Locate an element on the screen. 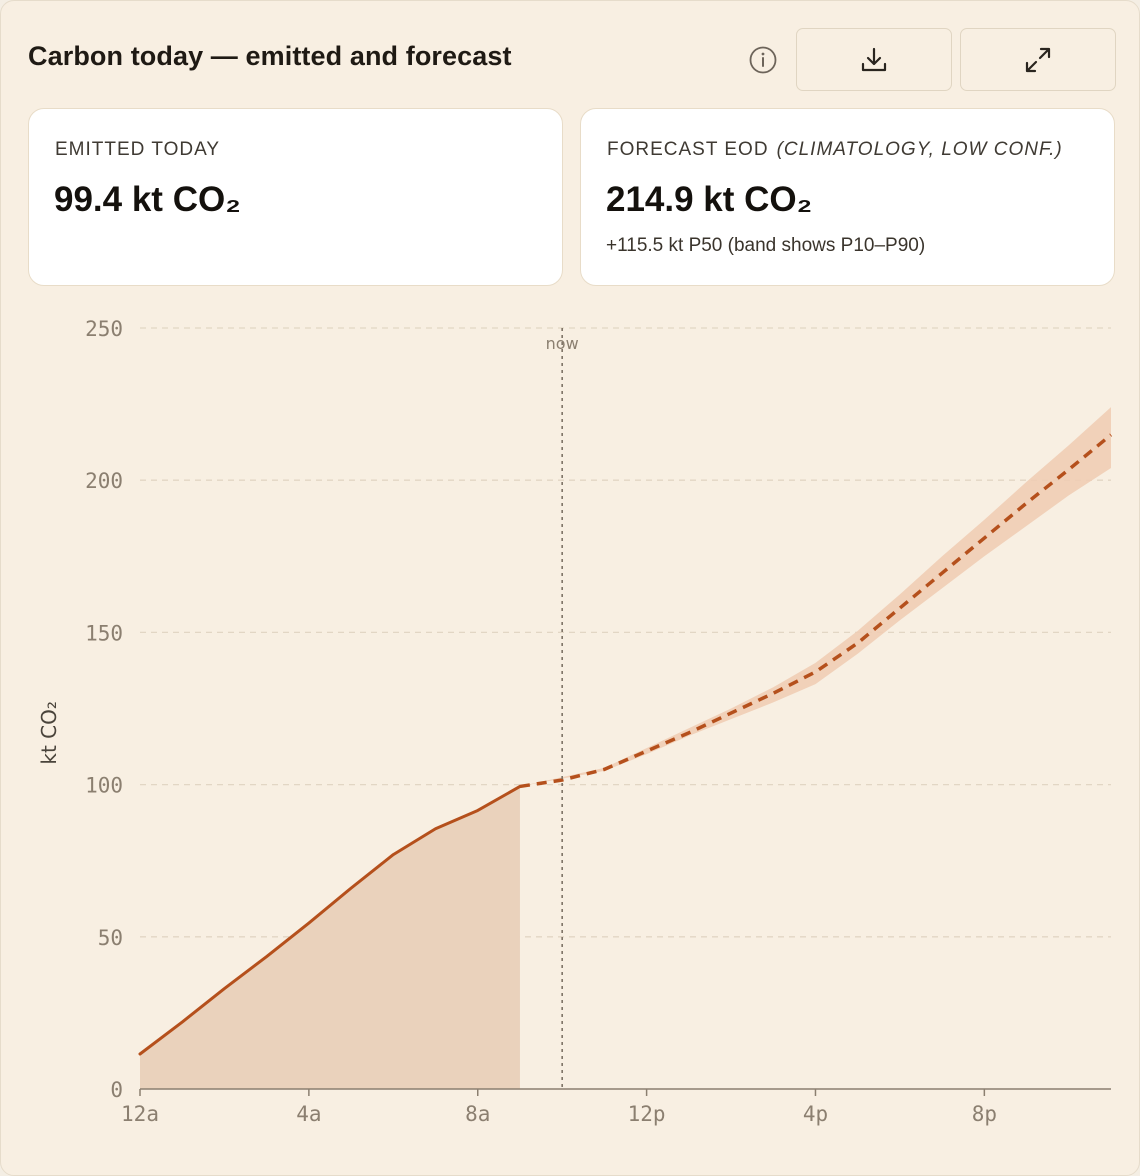 The height and width of the screenshot is (1176, 1140). expand-icon is located at coordinates (1038, 59).